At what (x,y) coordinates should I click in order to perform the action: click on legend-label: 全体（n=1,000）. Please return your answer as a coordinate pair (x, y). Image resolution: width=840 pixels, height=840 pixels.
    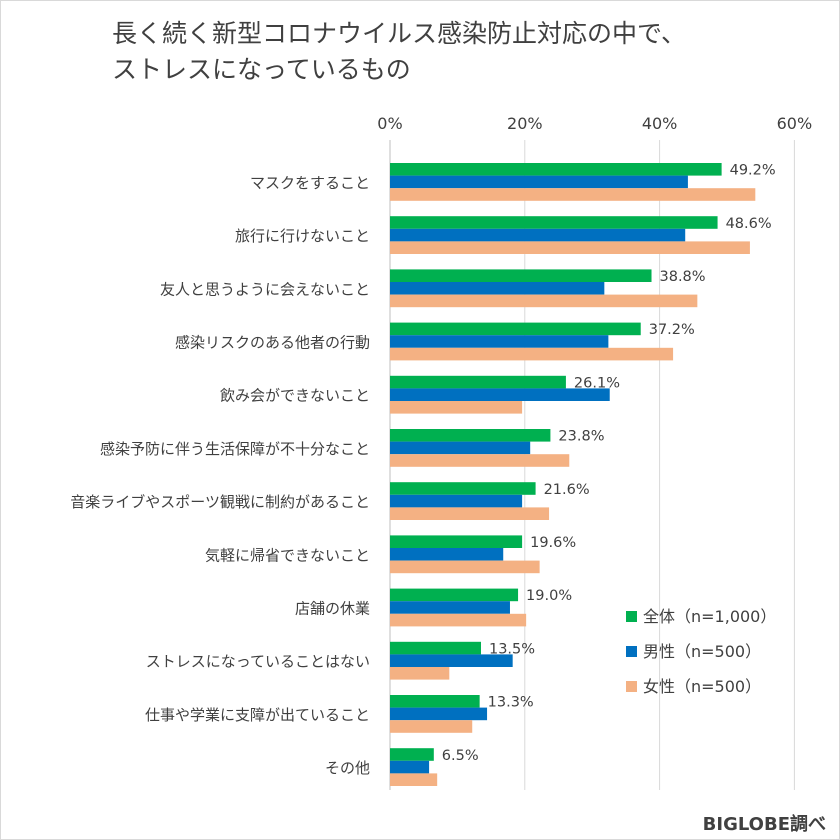
    Looking at the image, I should click on (709, 616).